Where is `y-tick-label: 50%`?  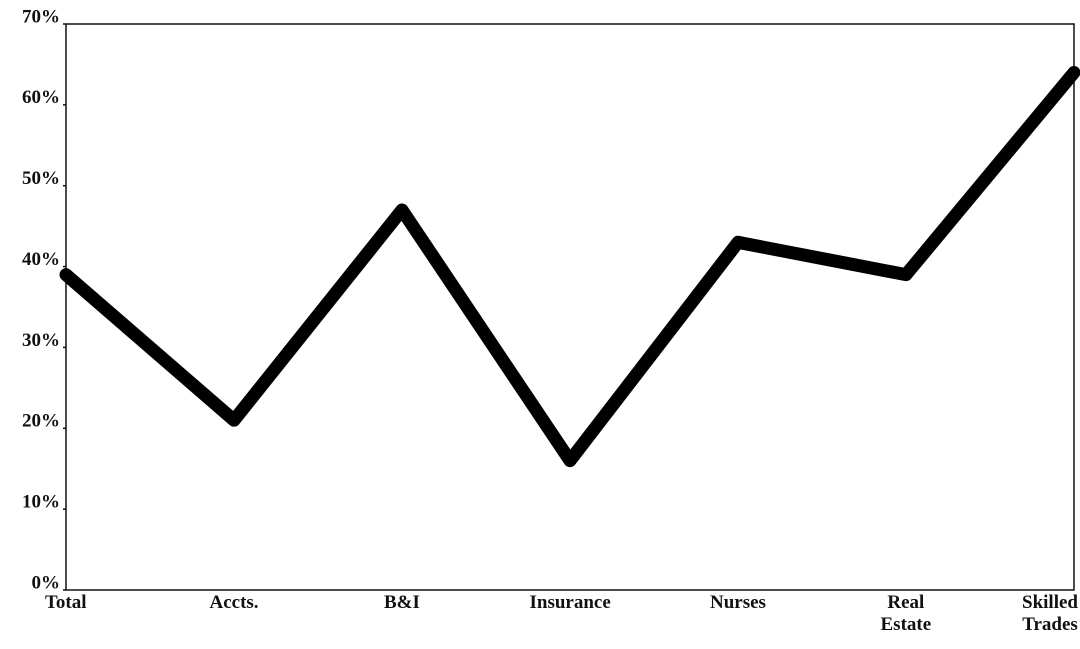
y-tick-label: 50% is located at coordinates (41, 178).